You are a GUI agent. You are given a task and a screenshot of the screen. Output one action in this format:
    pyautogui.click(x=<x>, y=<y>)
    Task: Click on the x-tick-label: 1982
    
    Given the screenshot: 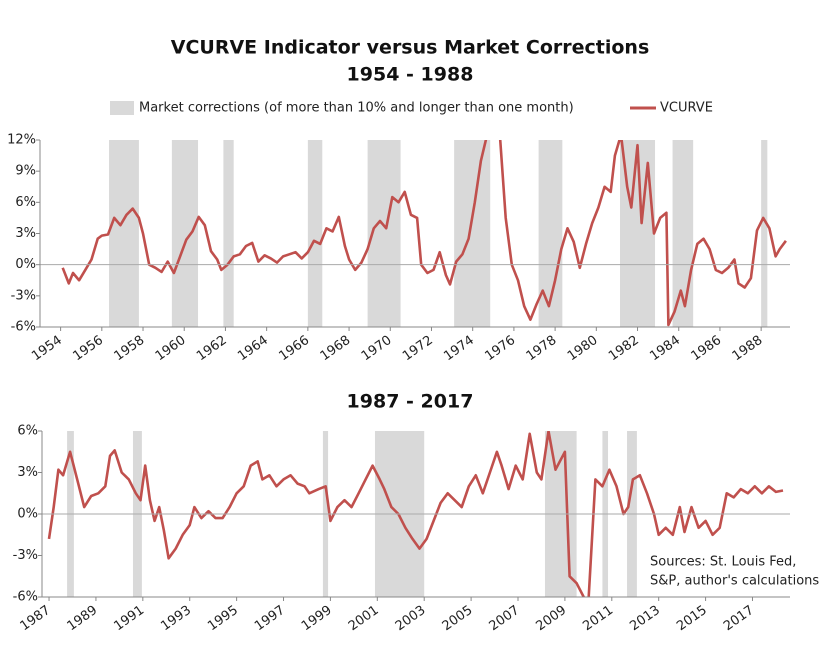 What is the action you would take?
    pyautogui.click(x=624, y=348)
    